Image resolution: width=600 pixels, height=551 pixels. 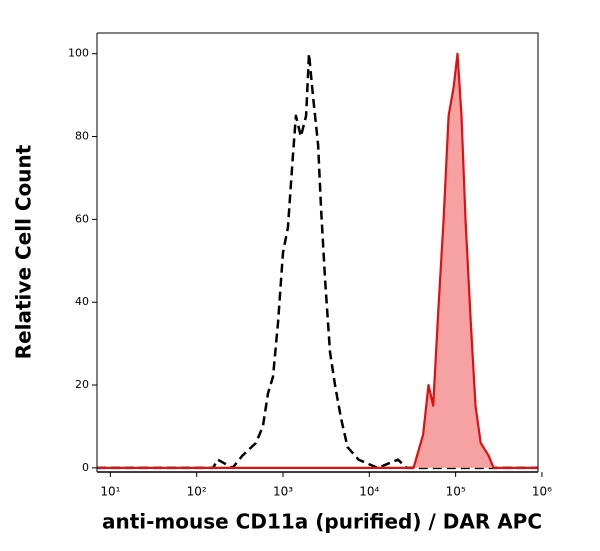 What do you see at coordinates (283, 492) in the screenshot?
I see `x-tick-label: 10³` at bounding box center [283, 492].